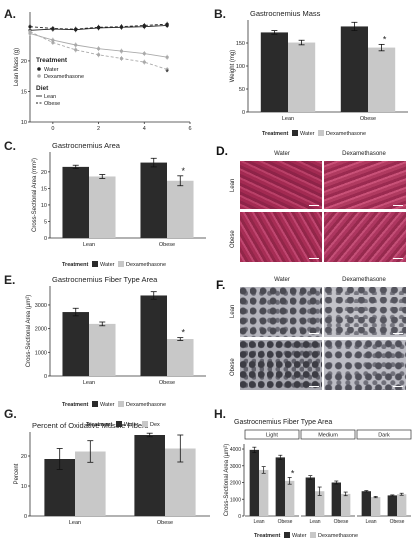  Describe the element at coordinates (283, 422) in the screenshot. I see `chart-title: Gastrocnemius Fiber Type Area` at that location.